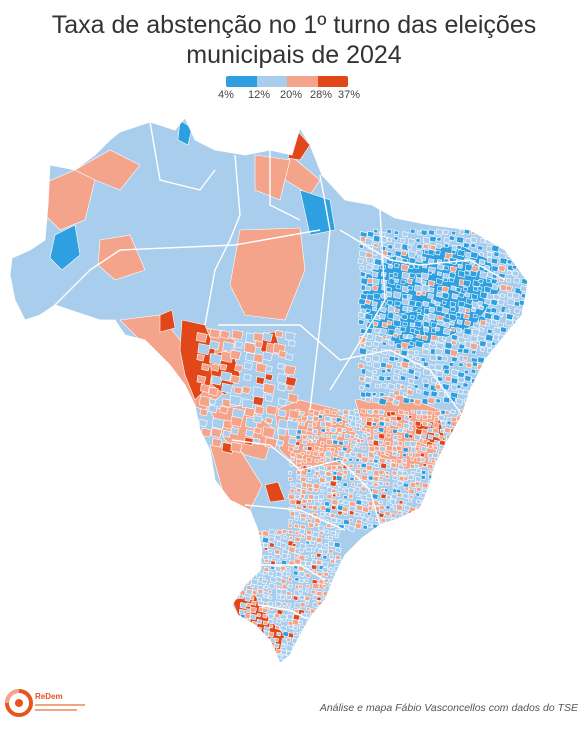 The height and width of the screenshot is (741, 588). I want to click on redem-logo: ReDem, so click(49, 706).